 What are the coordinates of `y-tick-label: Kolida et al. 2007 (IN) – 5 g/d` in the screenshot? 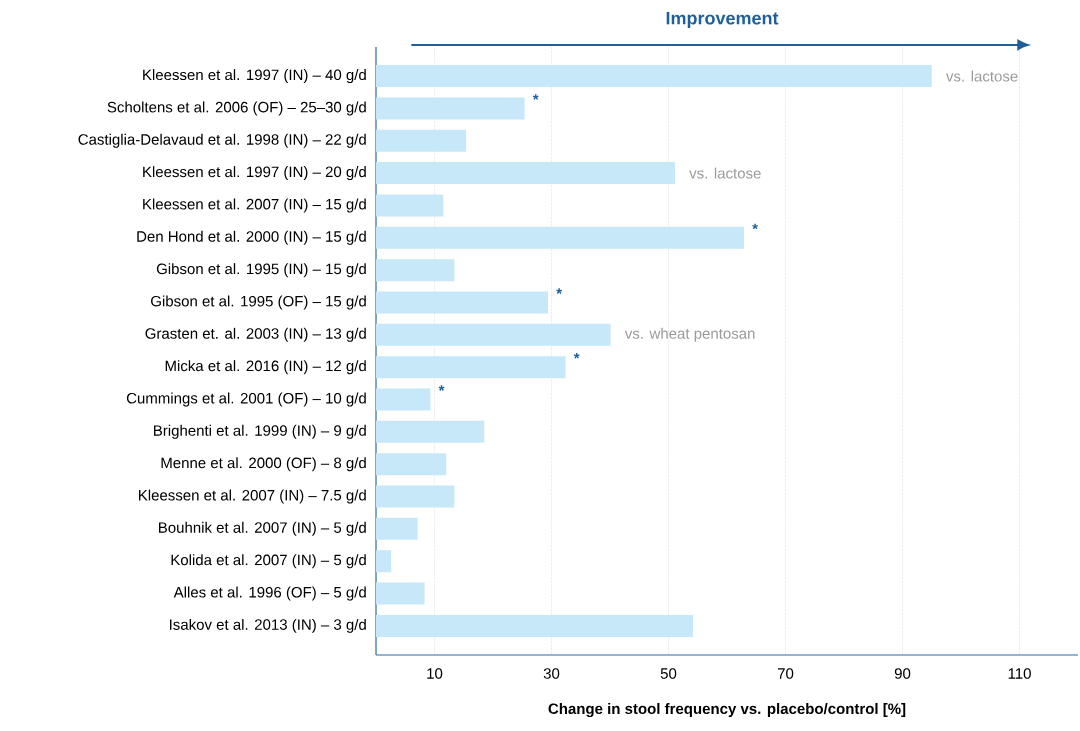 It's located at (268, 561).